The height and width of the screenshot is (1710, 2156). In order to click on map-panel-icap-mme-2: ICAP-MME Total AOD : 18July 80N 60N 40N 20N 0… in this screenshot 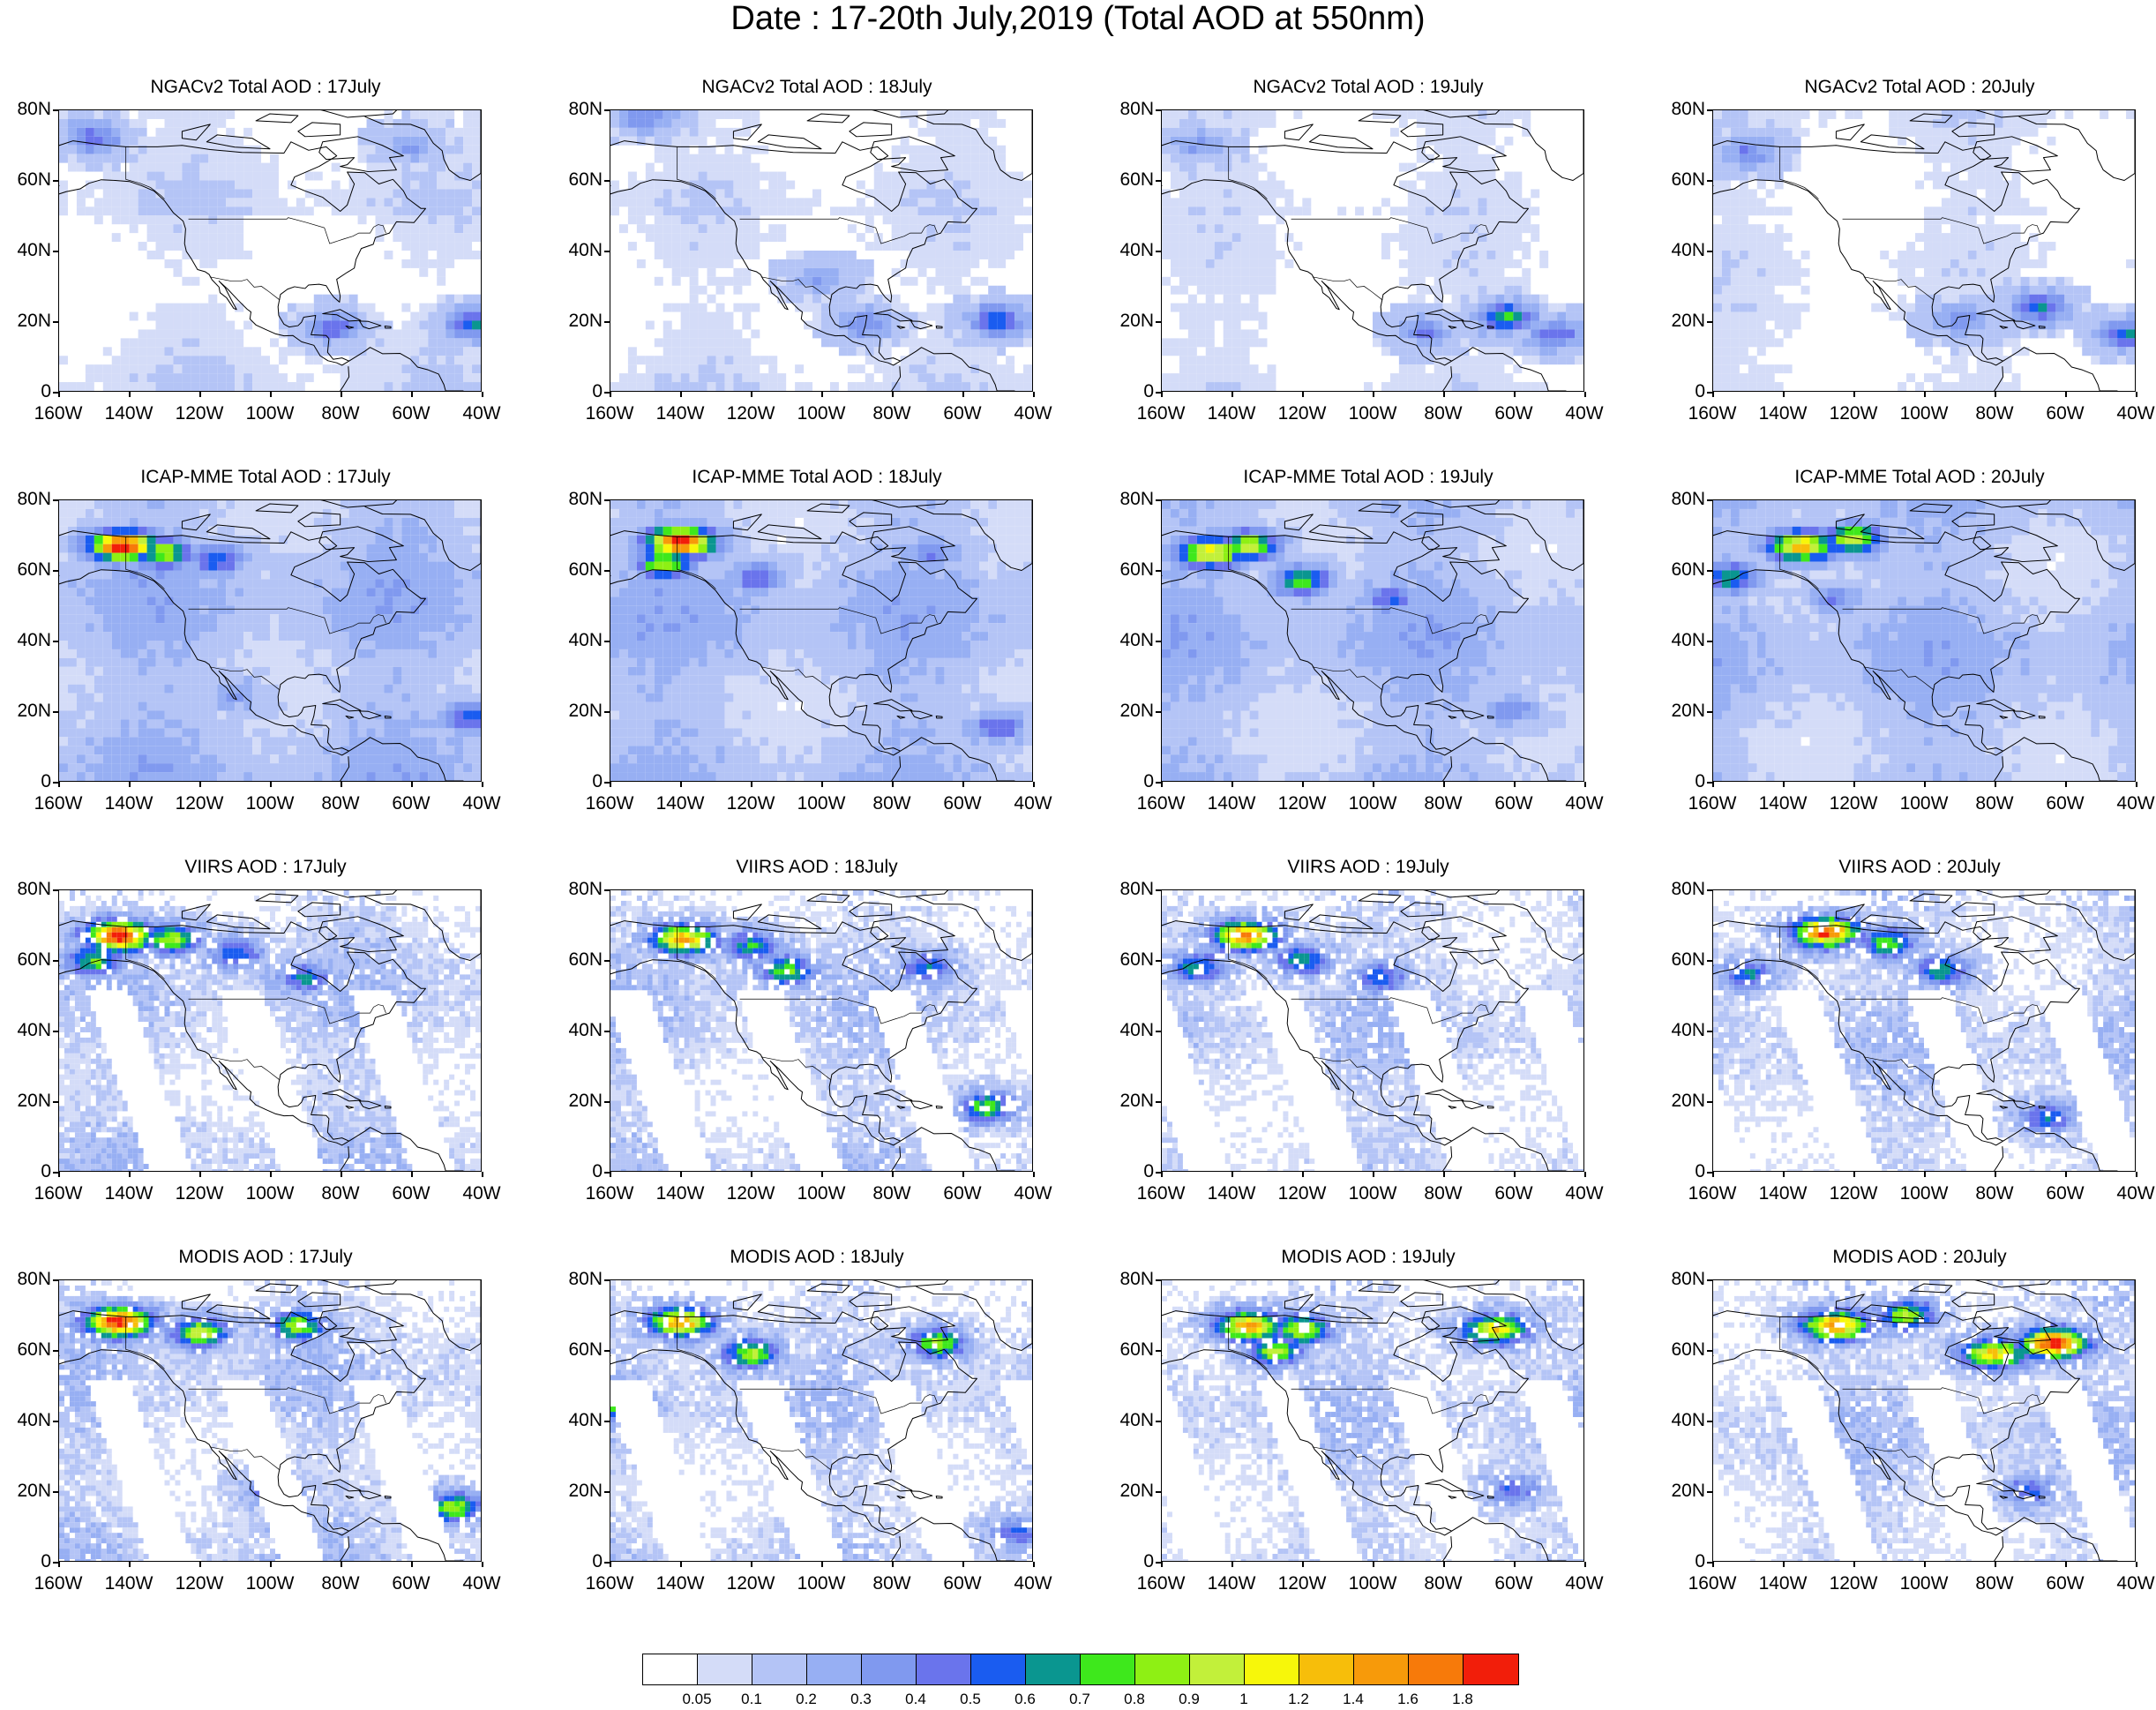, I will do `click(802, 644)`.